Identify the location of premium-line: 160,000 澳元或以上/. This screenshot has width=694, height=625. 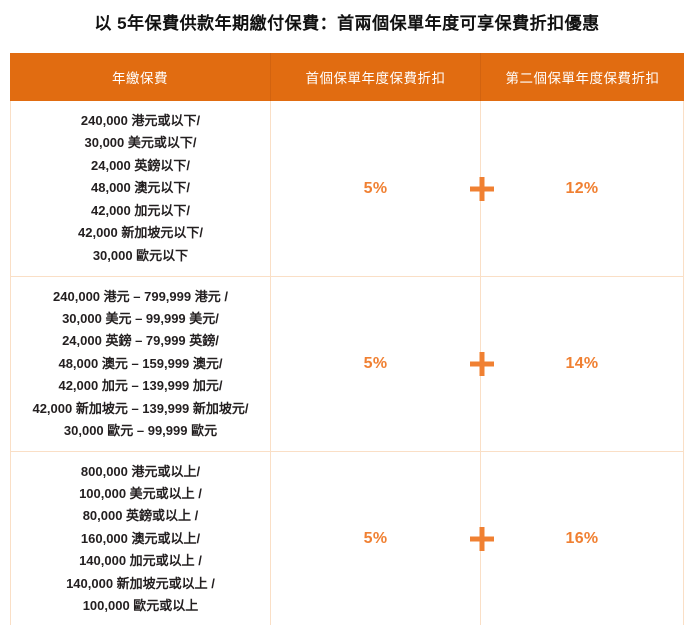
(140, 538).